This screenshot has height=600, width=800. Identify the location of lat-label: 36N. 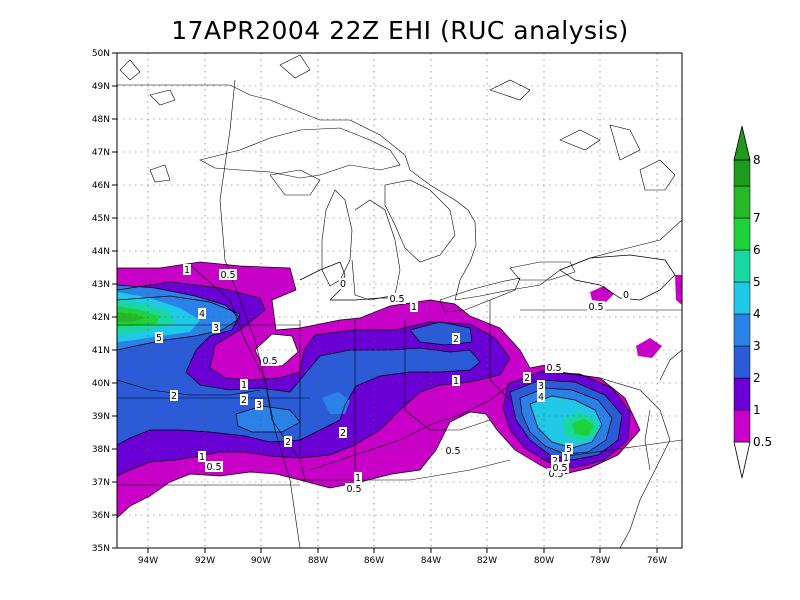
(101, 516).